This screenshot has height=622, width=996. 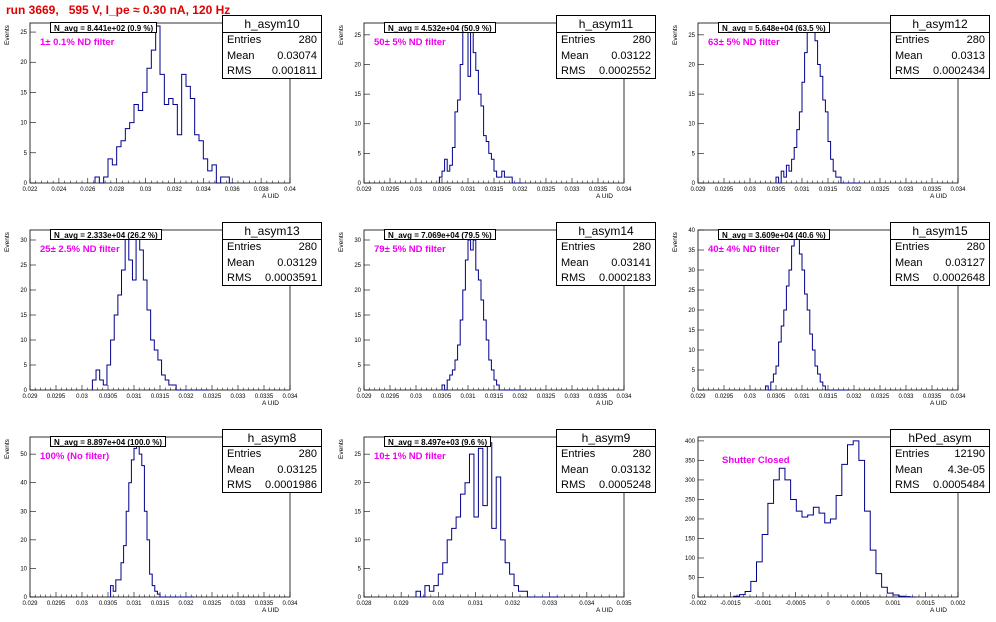 I want to click on x-tick-label: 0.031, so click(x=134, y=397).